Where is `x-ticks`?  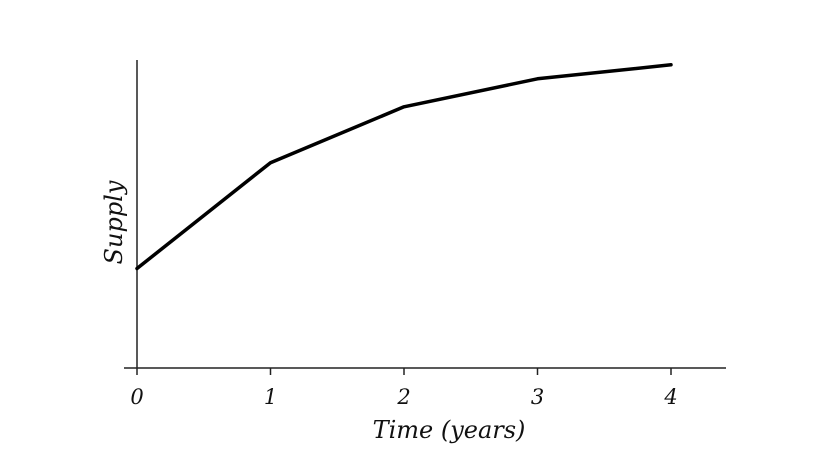 x-ticks is located at coordinates (404, 371).